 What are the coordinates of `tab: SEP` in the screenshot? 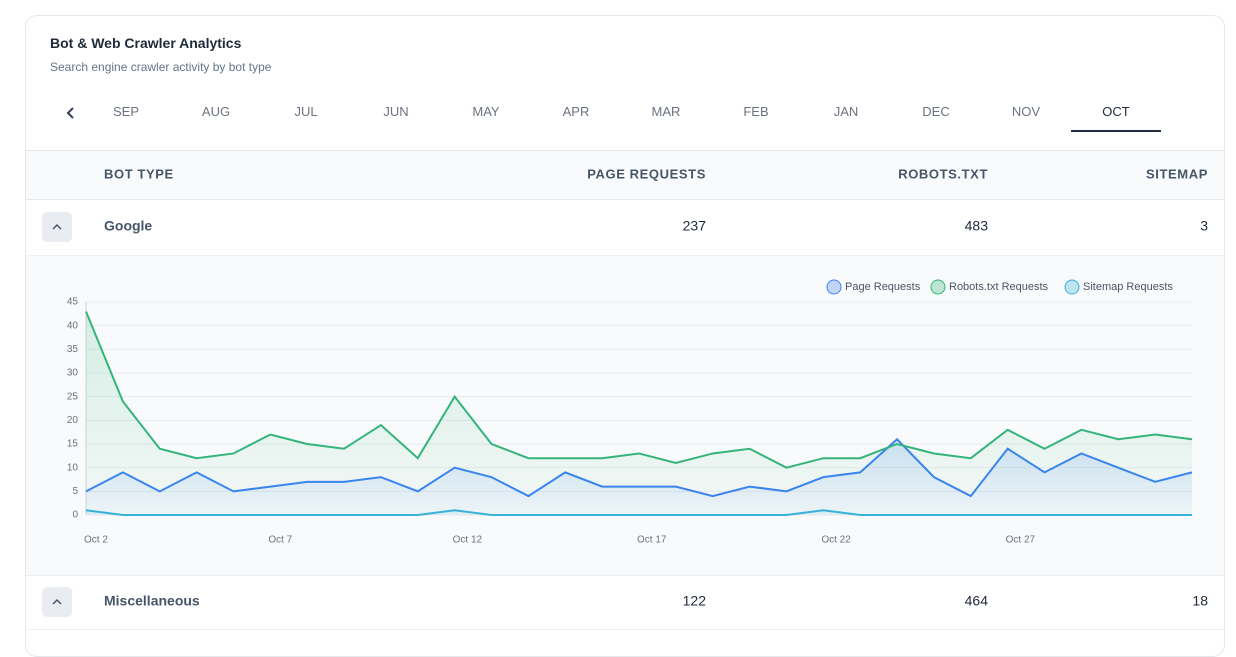 It's located at (125, 111).